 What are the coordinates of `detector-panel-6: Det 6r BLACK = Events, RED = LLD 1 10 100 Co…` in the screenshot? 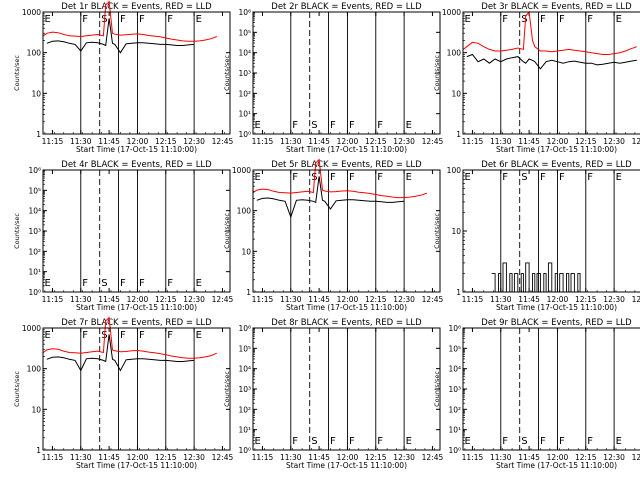 It's located at (536, 236).